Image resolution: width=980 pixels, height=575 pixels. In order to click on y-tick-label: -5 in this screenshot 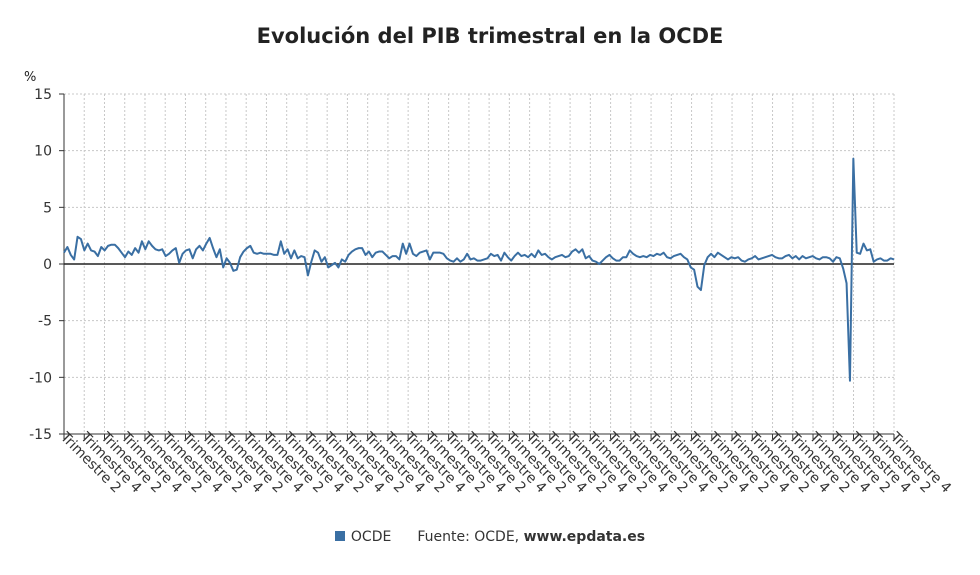, I will do `click(45, 322)`.